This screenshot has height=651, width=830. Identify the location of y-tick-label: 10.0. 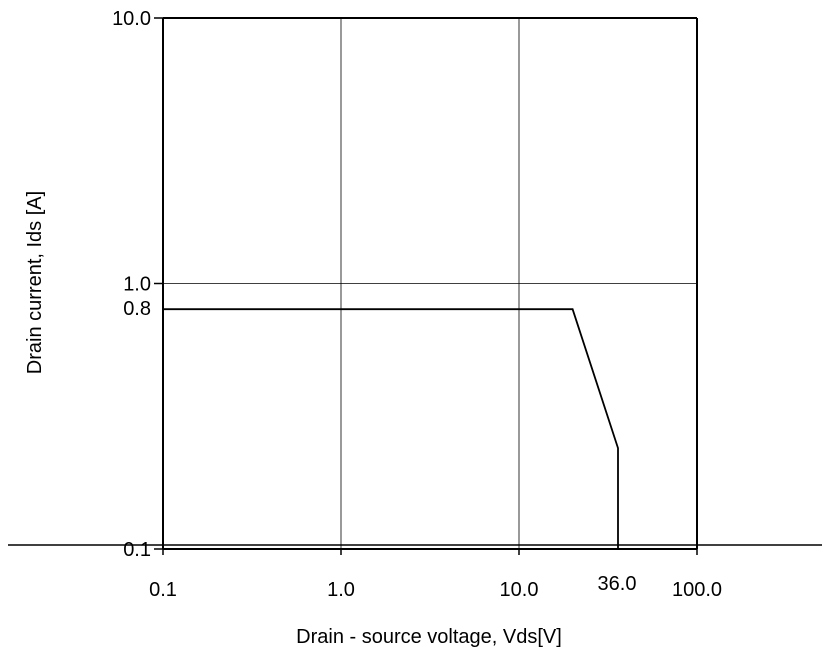
(131, 19).